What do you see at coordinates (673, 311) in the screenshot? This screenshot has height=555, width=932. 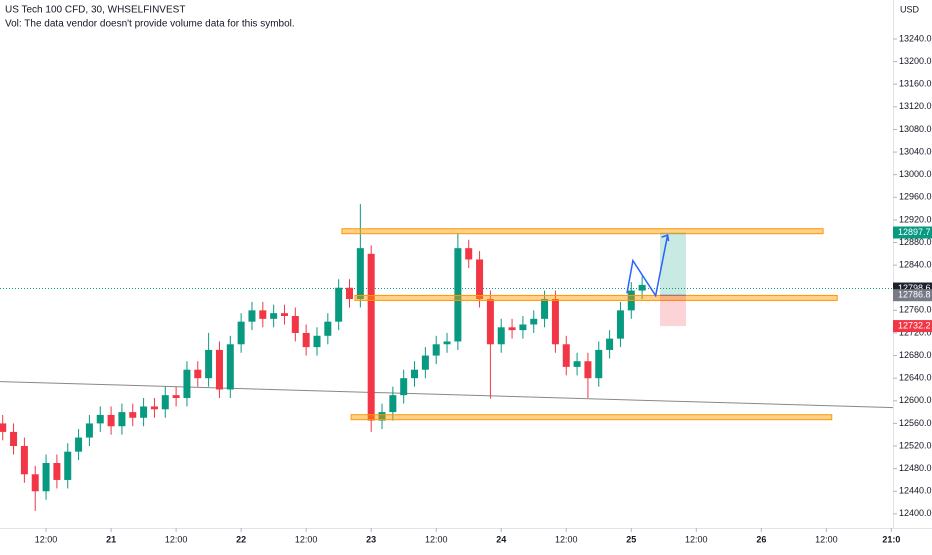 I see `position-stop-area` at bounding box center [673, 311].